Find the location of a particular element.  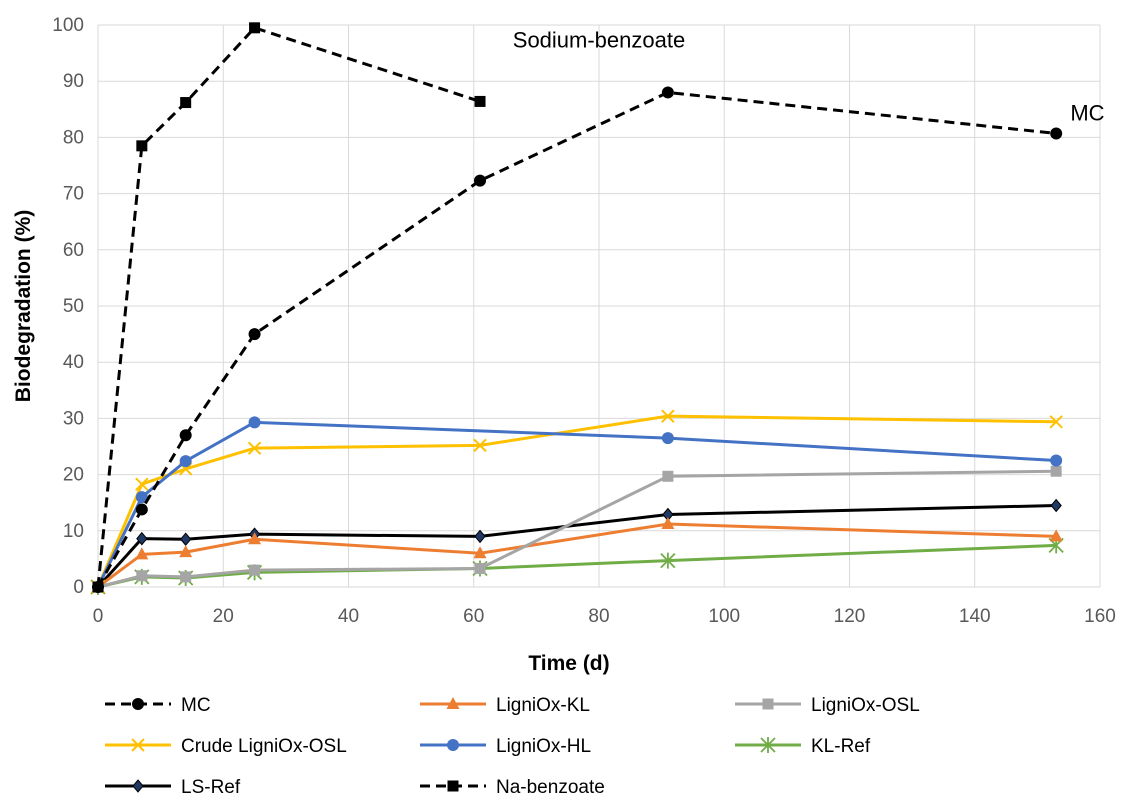

y-tick-label: 0 is located at coordinates (78, 587).